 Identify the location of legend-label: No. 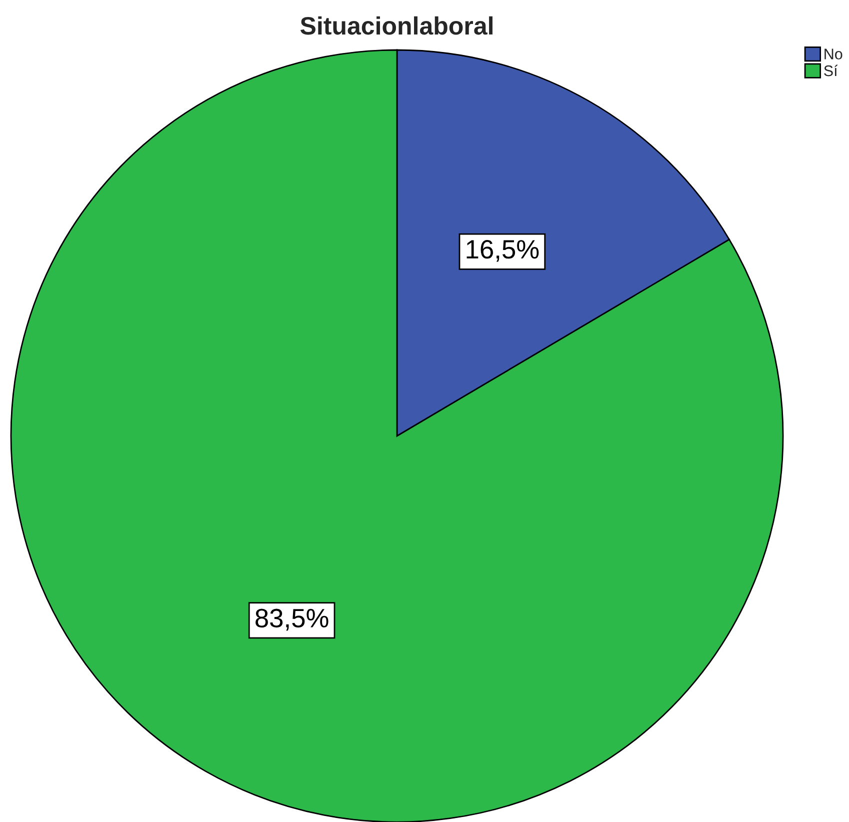
(833, 54).